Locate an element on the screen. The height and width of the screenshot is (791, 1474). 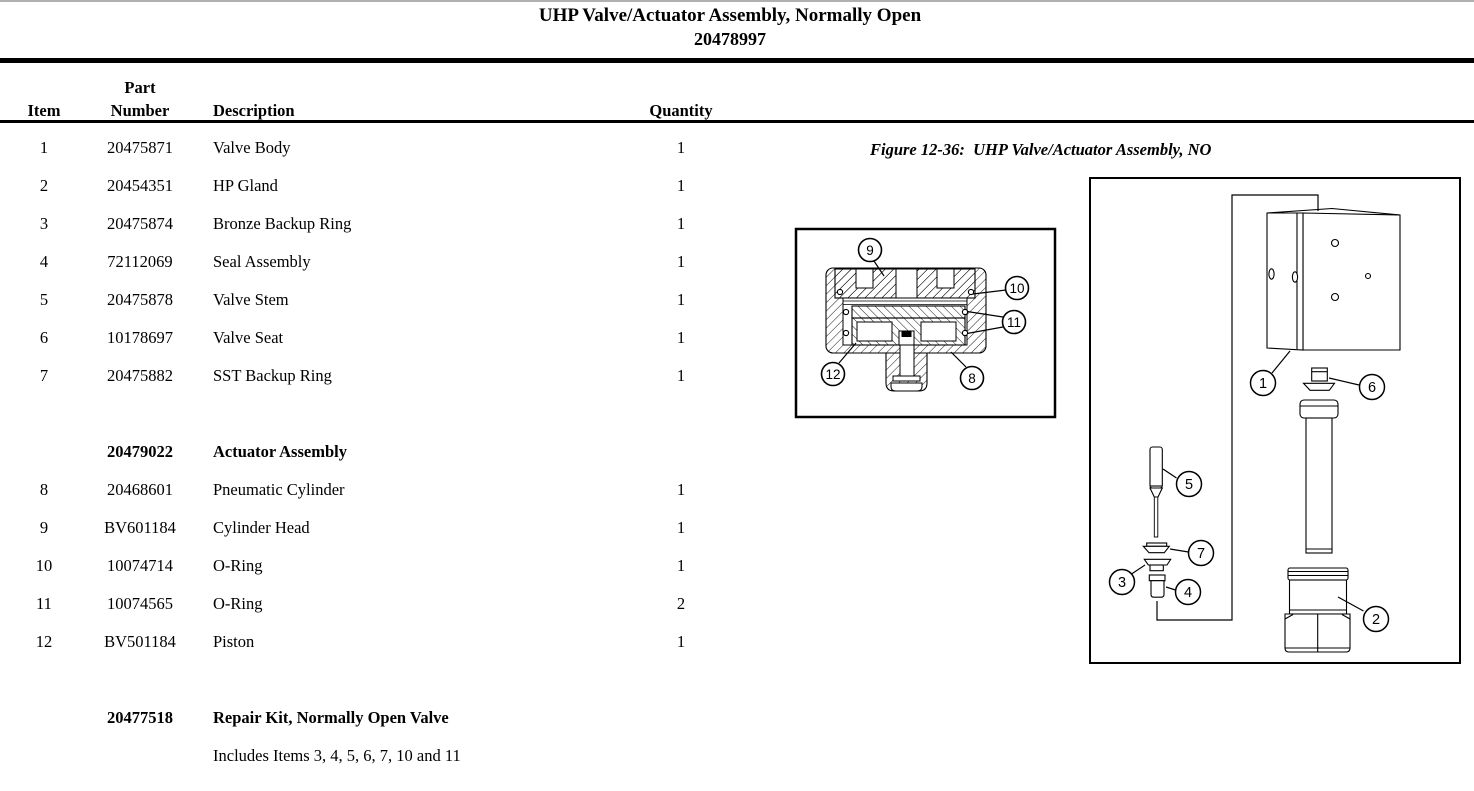
table-spacer-row is located at coordinates (380, 414).